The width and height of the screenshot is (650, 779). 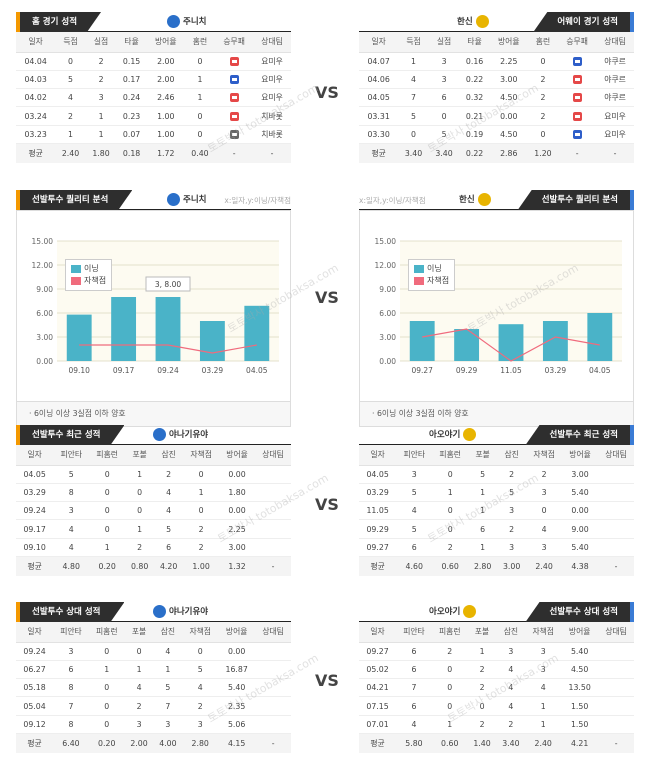 What do you see at coordinates (165, 80) in the screenshot?
I see `table-cell: 2.00` at bounding box center [165, 80].